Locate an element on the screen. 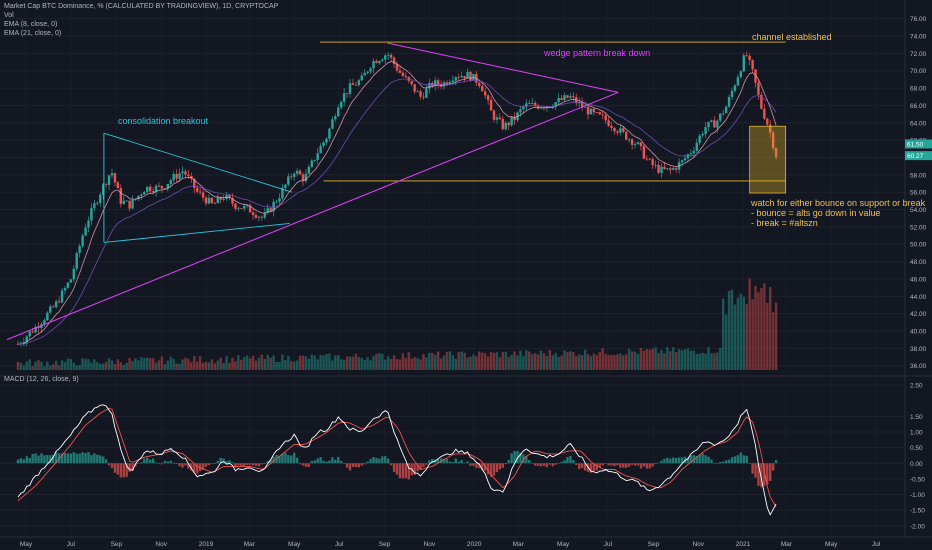 This screenshot has width=932, height=550. y-tick-label: 40.00 is located at coordinates (918, 331).